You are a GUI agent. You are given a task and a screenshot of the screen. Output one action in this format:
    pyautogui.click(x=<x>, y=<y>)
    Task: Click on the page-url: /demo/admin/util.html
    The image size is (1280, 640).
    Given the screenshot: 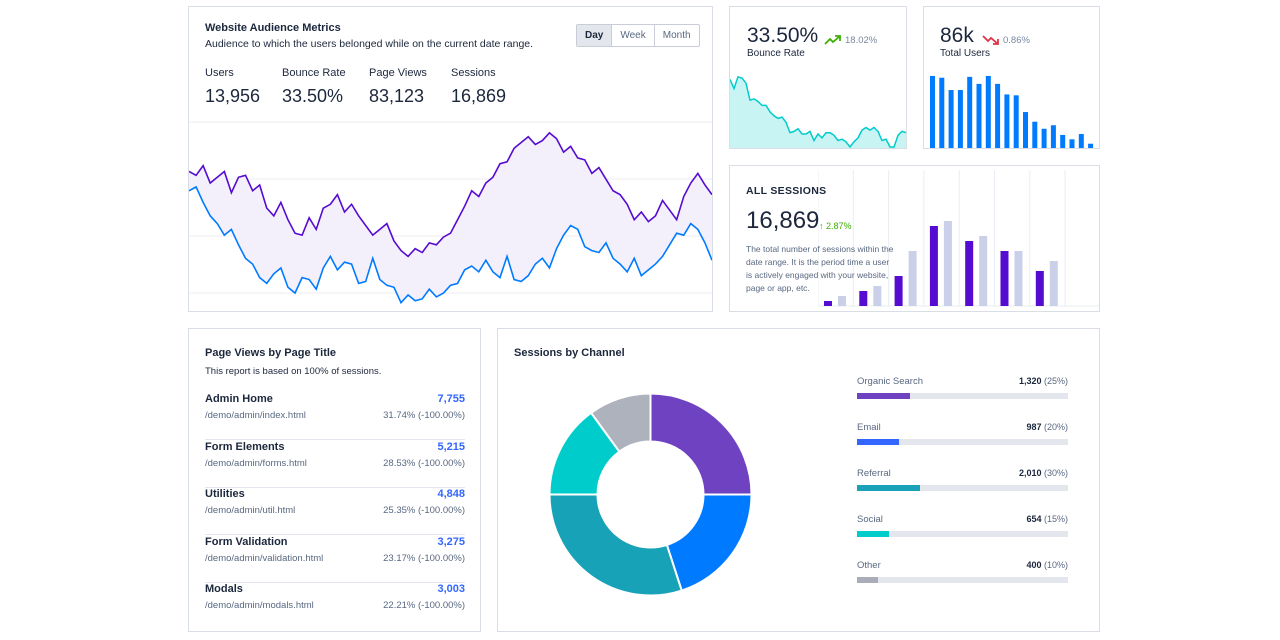 What is the action you would take?
    pyautogui.click(x=250, y=510)
    